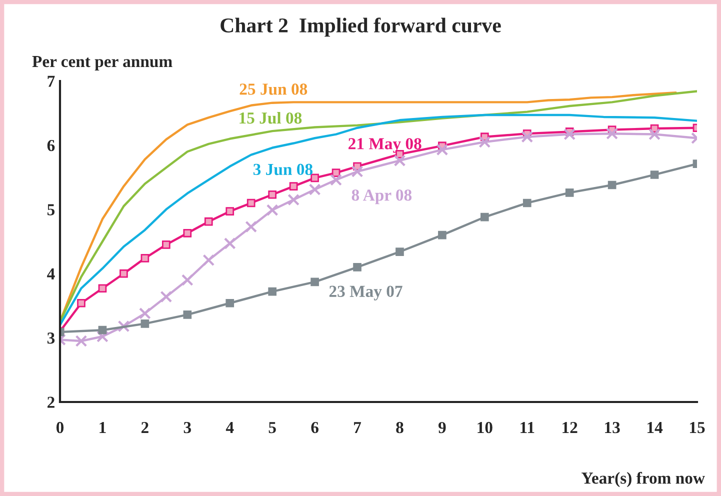 The height and width of the screenshot is (496, 721). What do you see at coordinates (358, 428) in the screenshot?
I see `x-tick-label: 7` at bounding box center [358, 428].